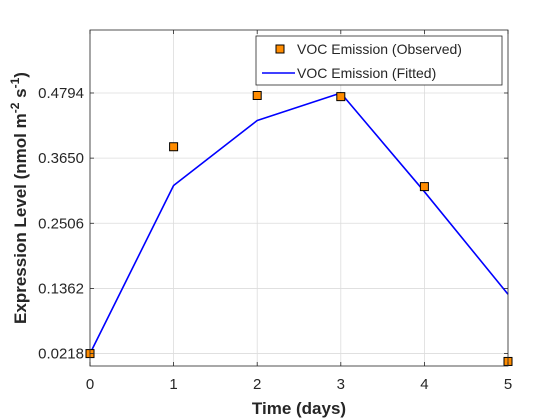 The height and width of the screenshot is (420, 560). Describe the element at coordinates (341, 384) in the screenshot. I see `x-tick-label: 3` at that location.